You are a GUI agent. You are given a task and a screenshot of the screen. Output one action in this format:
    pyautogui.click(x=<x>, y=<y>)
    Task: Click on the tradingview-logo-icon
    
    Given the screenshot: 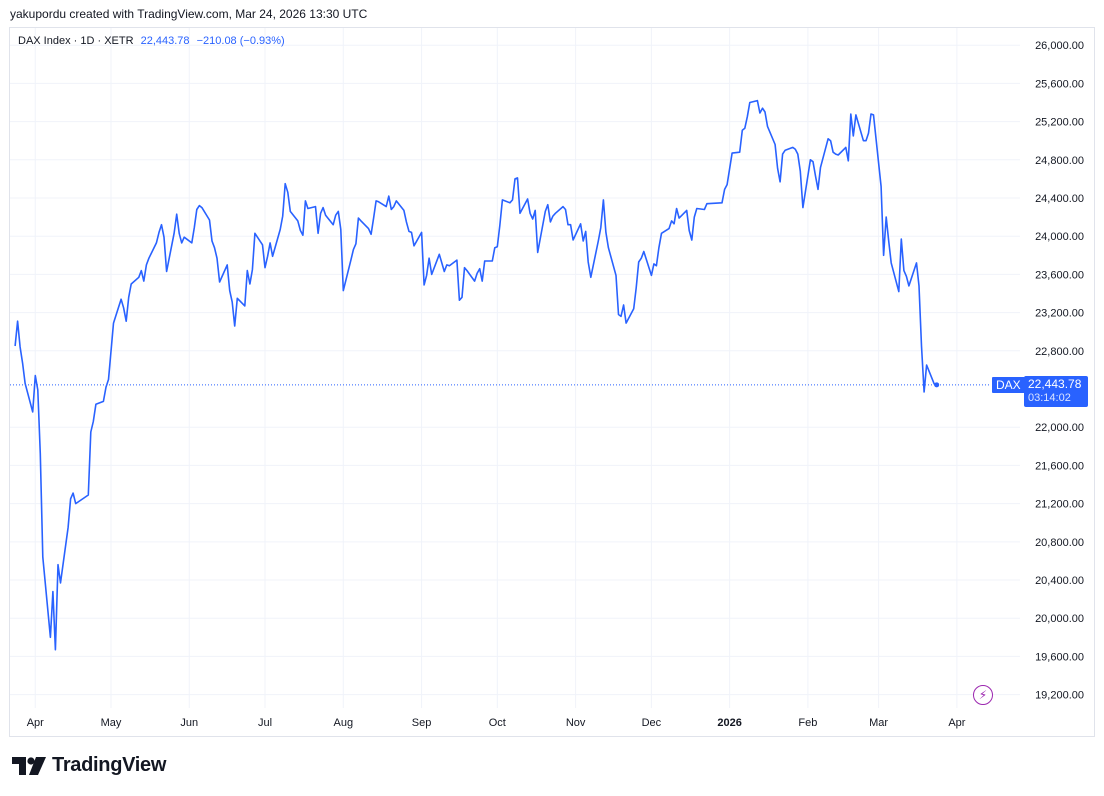 What is the action you would take?
    pyautogui.click(x=29, y=765)
    